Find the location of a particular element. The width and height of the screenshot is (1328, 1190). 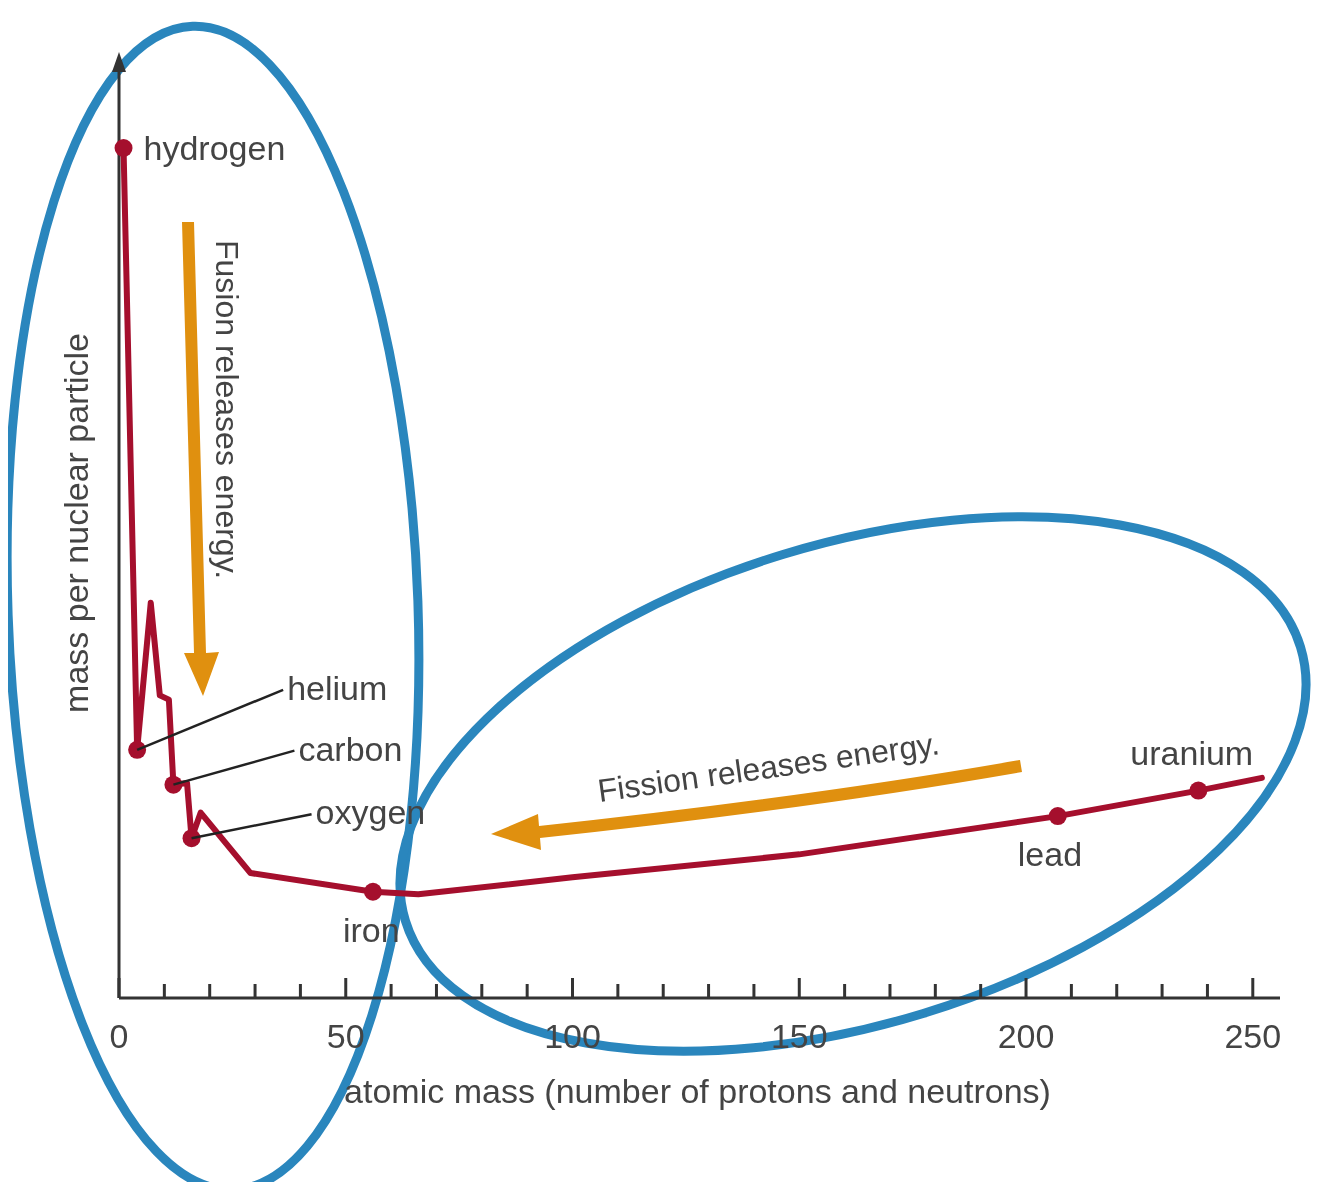

annotation: helium is located at coordinates (337, 687).